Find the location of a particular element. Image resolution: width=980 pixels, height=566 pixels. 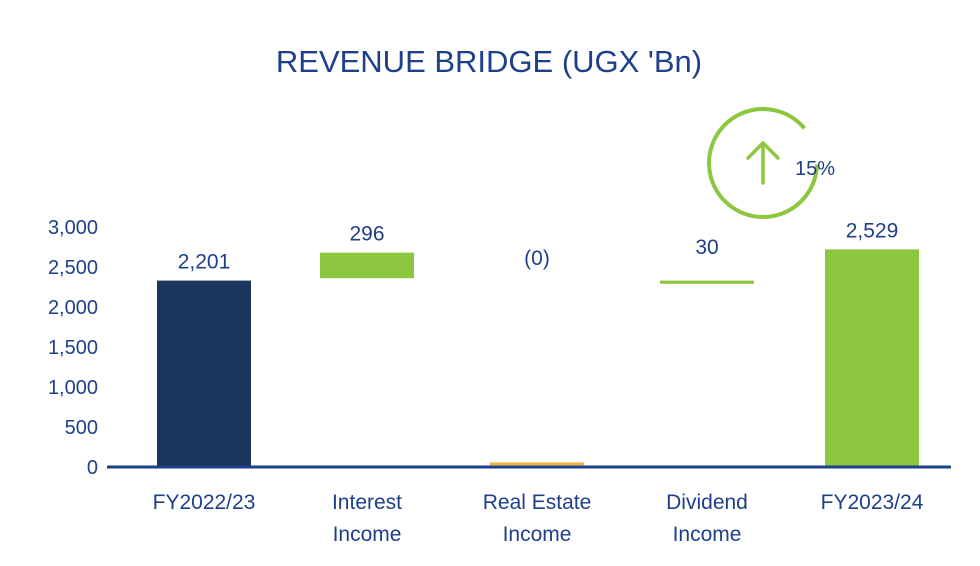

category-label: FY2022/23 is located at coordinates (204, 502).